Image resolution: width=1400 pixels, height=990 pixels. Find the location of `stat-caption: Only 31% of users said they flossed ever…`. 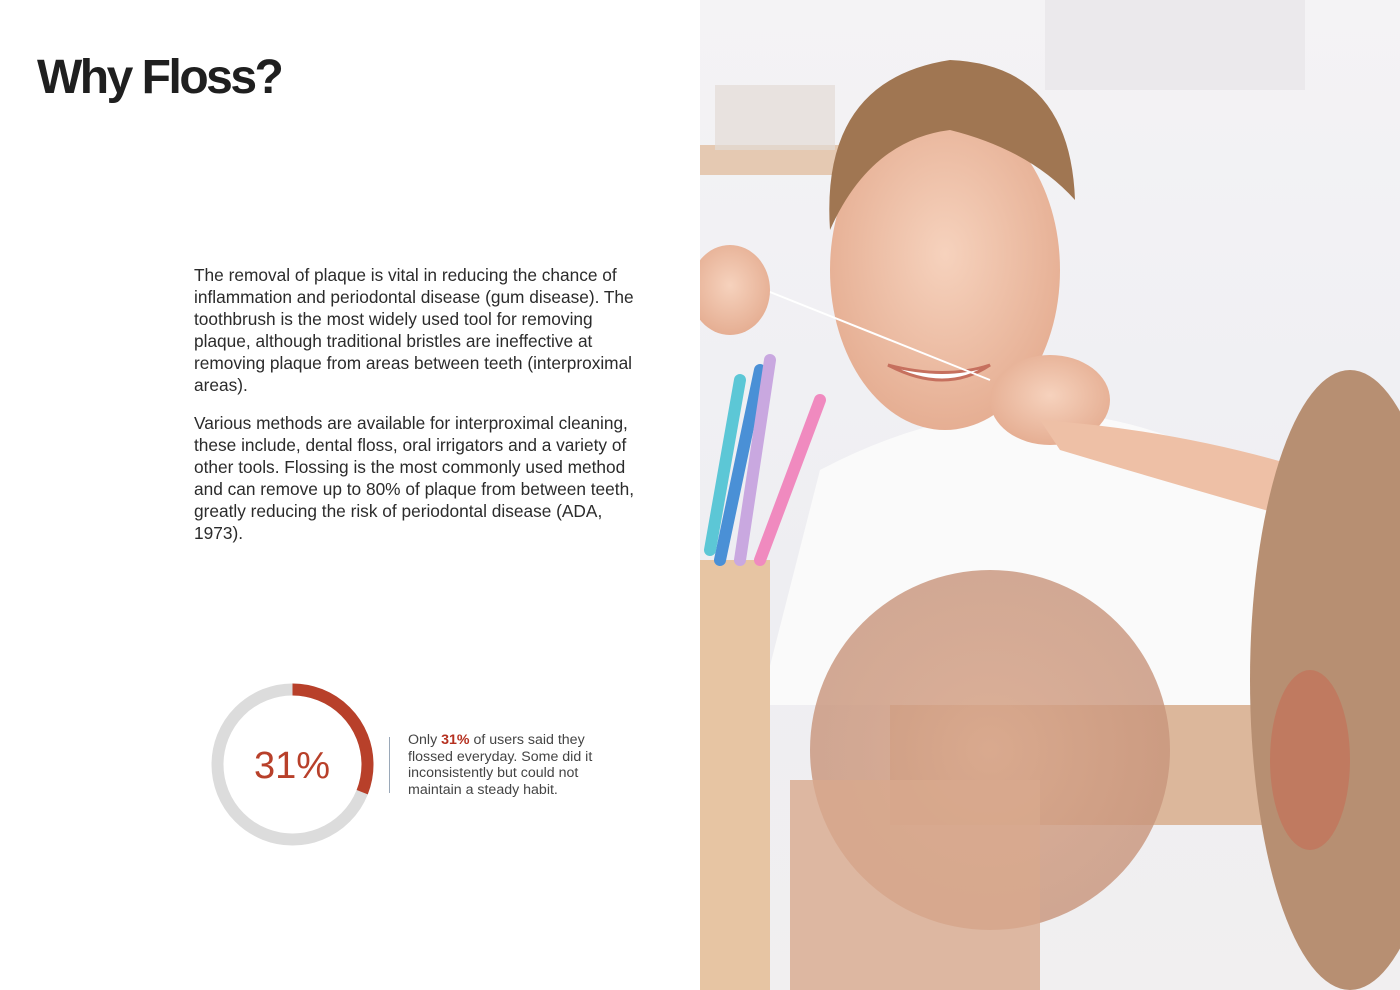

stat-caption: Only 31% of users said they flossed ever… is located at coordinates (513, 765).